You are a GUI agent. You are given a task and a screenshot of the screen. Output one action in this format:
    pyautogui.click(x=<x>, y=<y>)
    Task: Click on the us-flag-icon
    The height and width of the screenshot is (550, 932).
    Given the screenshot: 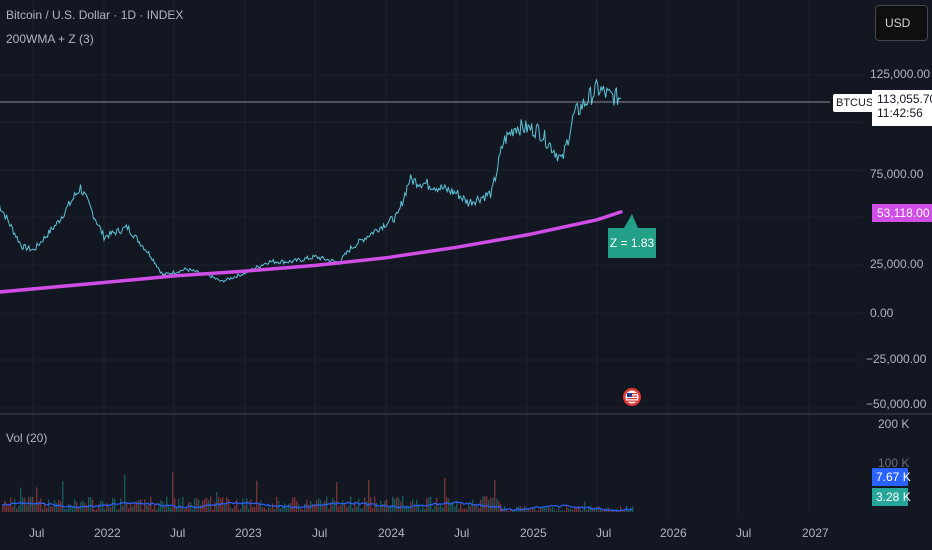 What is the action you would take?
    pyautogui.click(x=632, y=397)
    